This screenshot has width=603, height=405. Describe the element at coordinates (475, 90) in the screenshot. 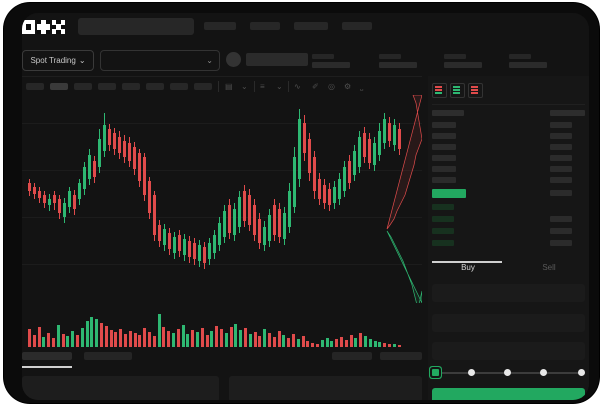

I see `orderbook-asks-icon` at that location.